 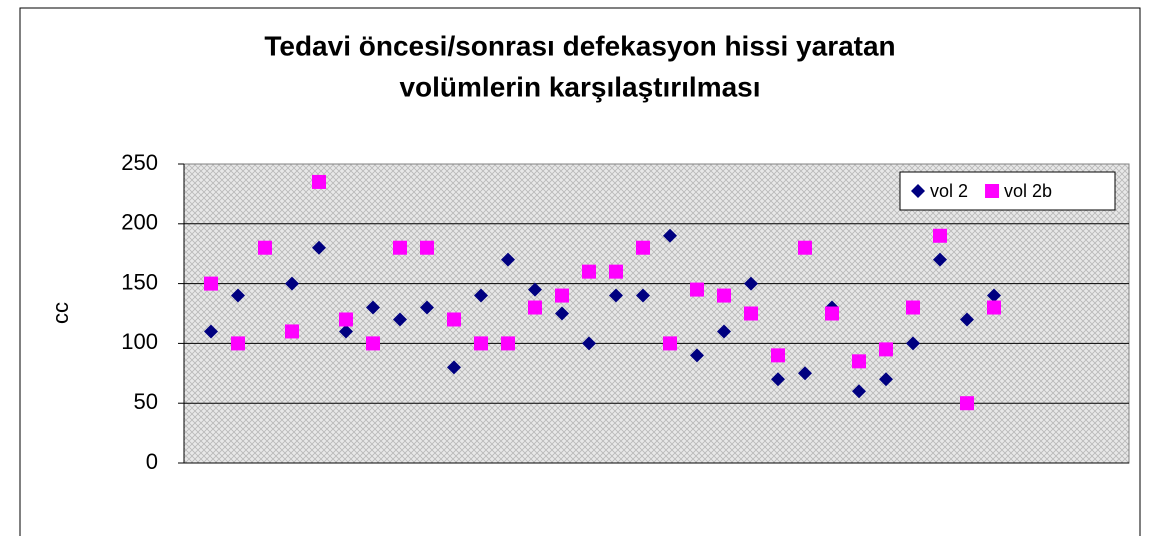 What do you see at coordinates (579, 86) in the screenshot?
I see `chart-title: volümlerin karşılaştırılması` at bounding box center [579, 86].